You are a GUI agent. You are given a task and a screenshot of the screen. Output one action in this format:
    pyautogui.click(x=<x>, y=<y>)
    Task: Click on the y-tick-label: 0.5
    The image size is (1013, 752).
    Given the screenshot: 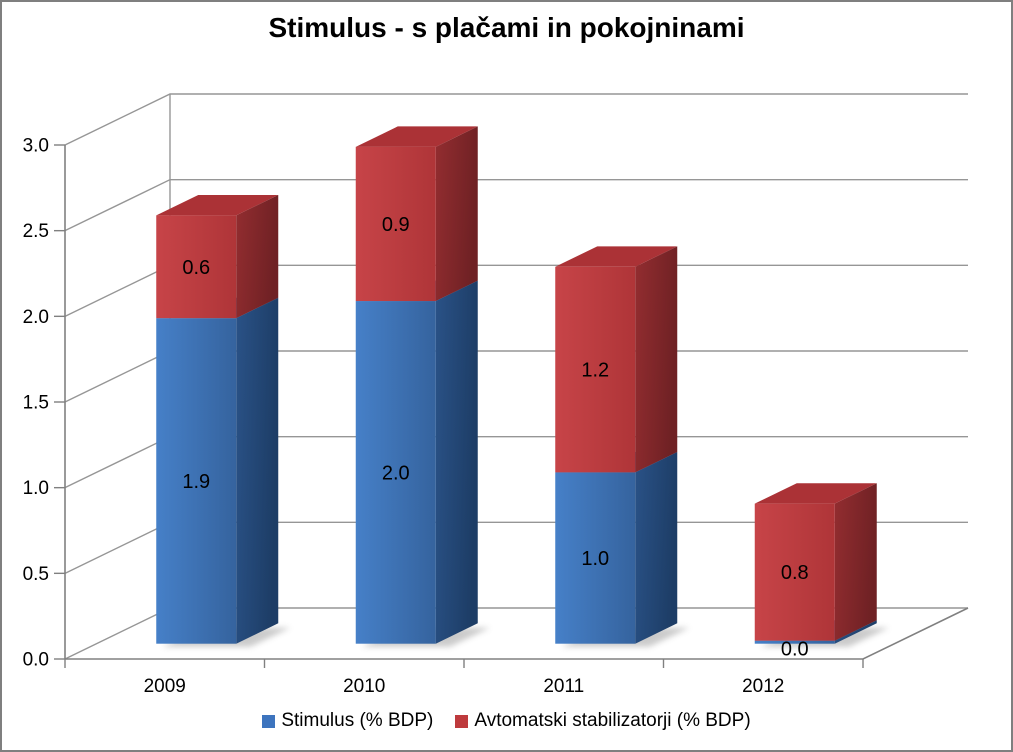 What is the action you would take?
    pyautogui.click(x=36, y=574)
    